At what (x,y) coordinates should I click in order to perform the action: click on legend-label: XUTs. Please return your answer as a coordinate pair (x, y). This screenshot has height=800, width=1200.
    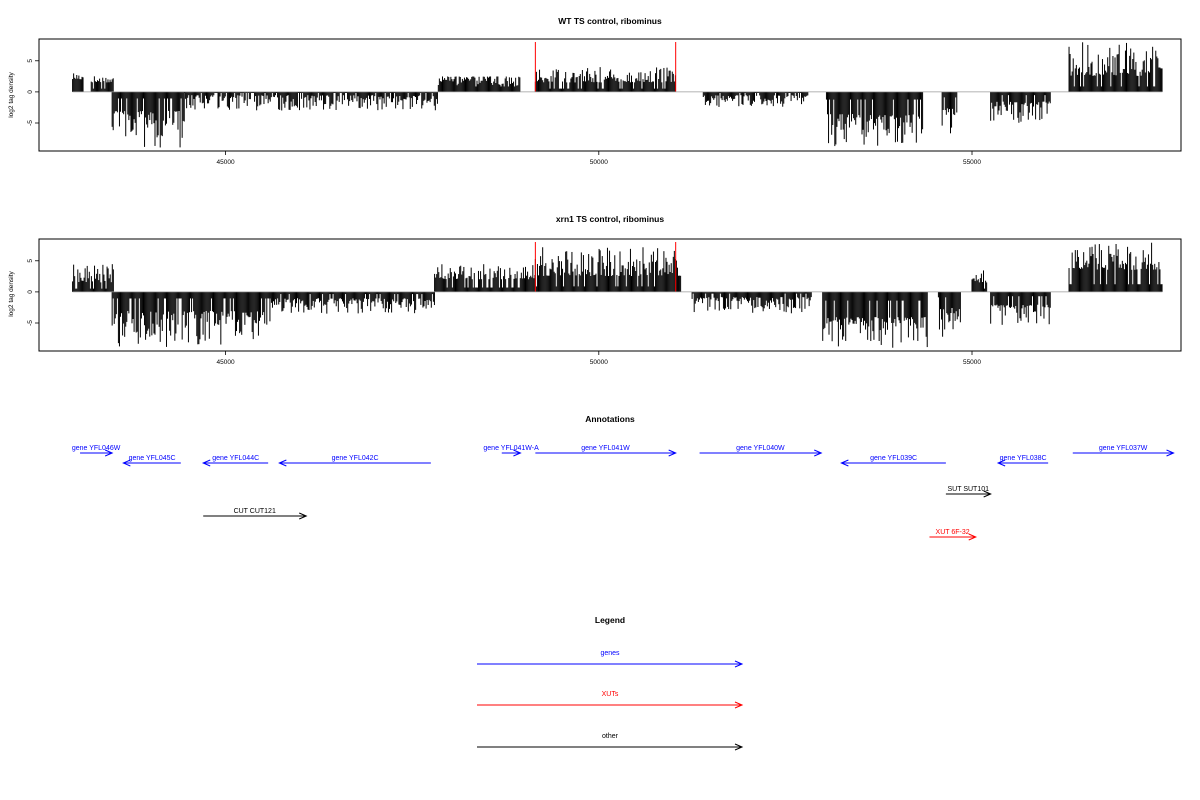
    Looking at the image, I should click on (610, 694).